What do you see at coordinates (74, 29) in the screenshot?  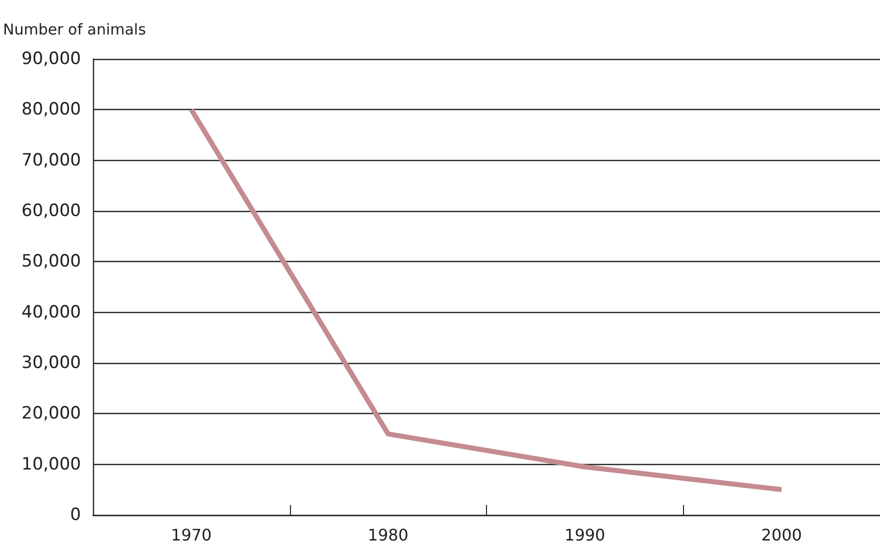 I see `y-axis-title: Number of animals` at bounding box center [74, 29].